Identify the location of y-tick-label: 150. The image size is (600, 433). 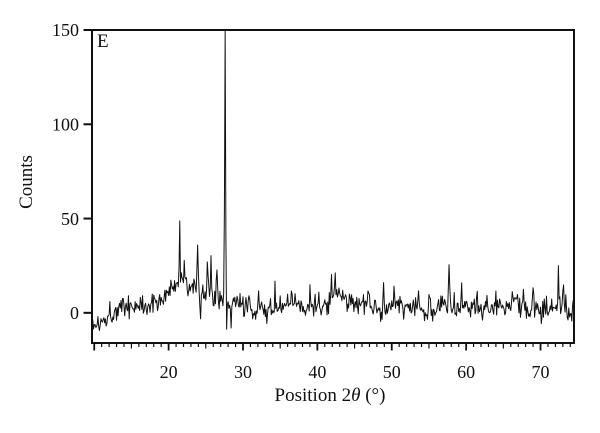
(65, 30).